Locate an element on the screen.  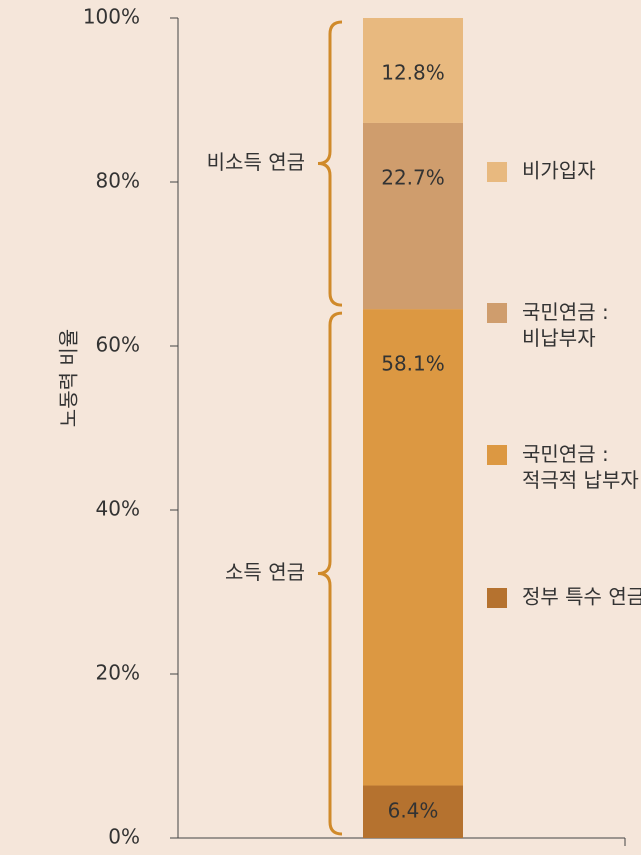
legend-label: 국민연금 : 적극적 납부자 is located at coordinates (580, 467).